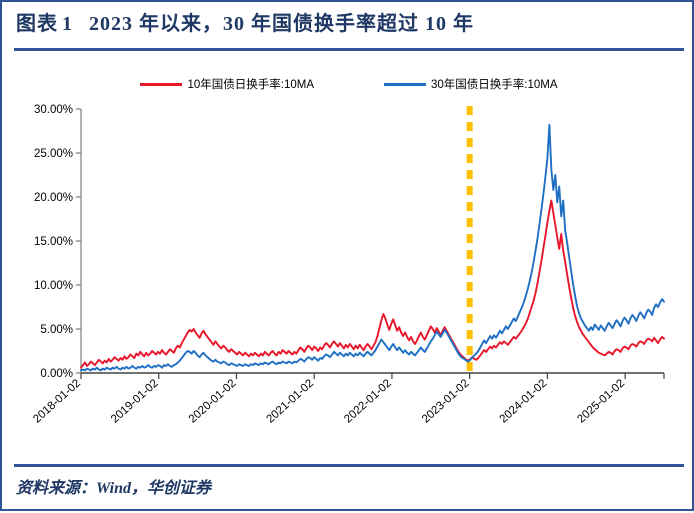 This screenshot has width=694, height=513. What do you see at coordinates (67, 24) in the screenshot?
I see `figure-number: 1` at bounding box center [67, 24].